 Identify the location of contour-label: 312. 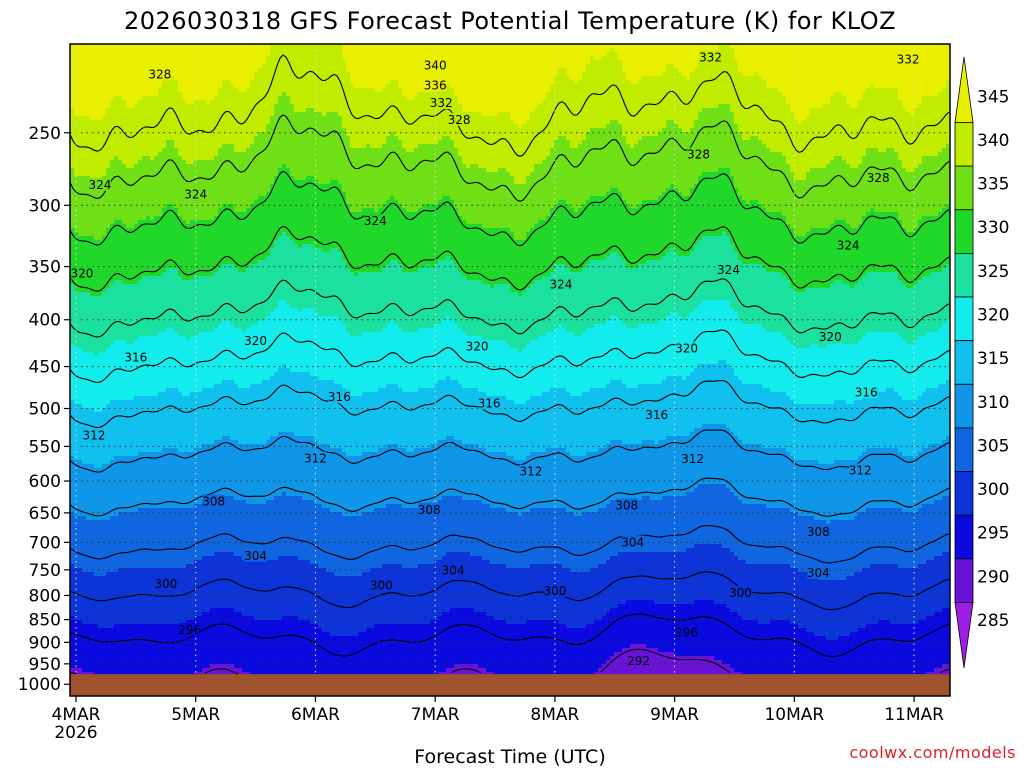
(530, 472).